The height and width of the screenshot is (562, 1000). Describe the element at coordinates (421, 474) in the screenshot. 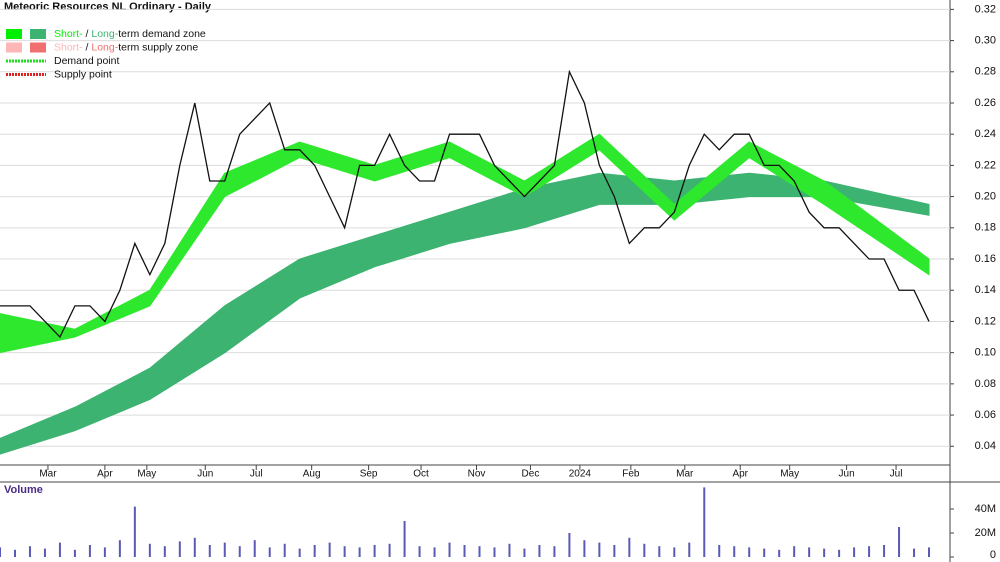

I see `x-tick-label: Oct` at that location.